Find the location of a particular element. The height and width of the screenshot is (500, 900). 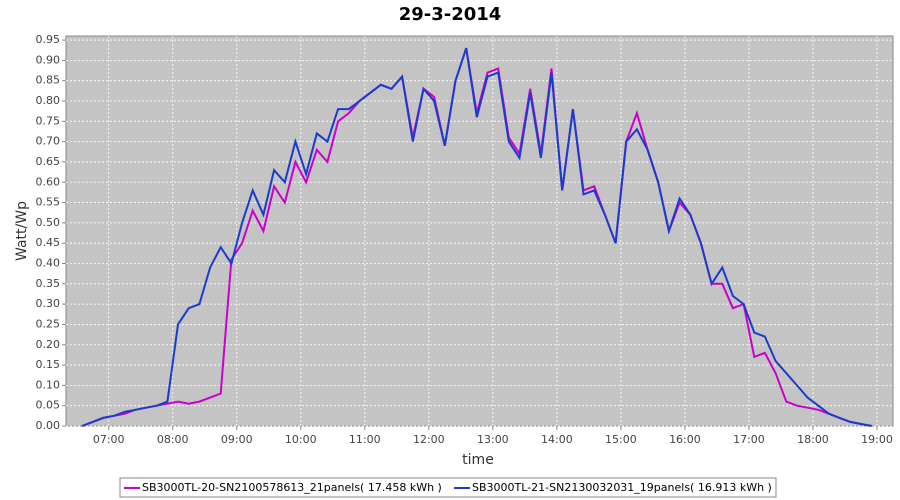

legend is located at coordinates (448, 487).